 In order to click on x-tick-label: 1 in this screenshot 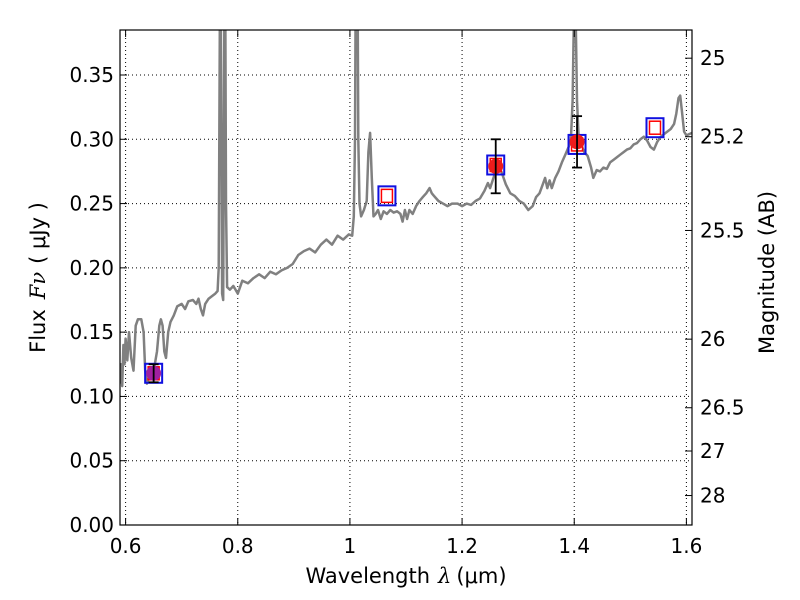, I will do `click(350, 546)`.